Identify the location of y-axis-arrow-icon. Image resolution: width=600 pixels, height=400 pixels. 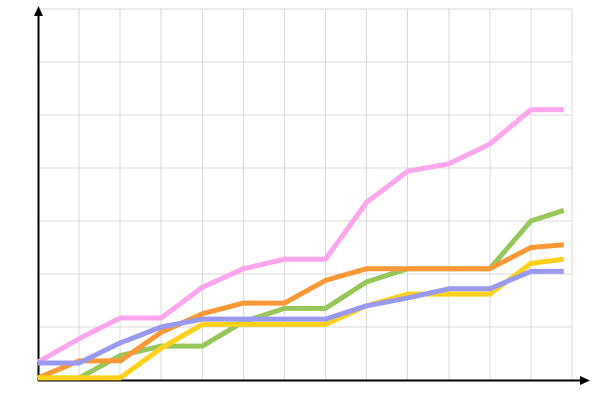
(38, 11).